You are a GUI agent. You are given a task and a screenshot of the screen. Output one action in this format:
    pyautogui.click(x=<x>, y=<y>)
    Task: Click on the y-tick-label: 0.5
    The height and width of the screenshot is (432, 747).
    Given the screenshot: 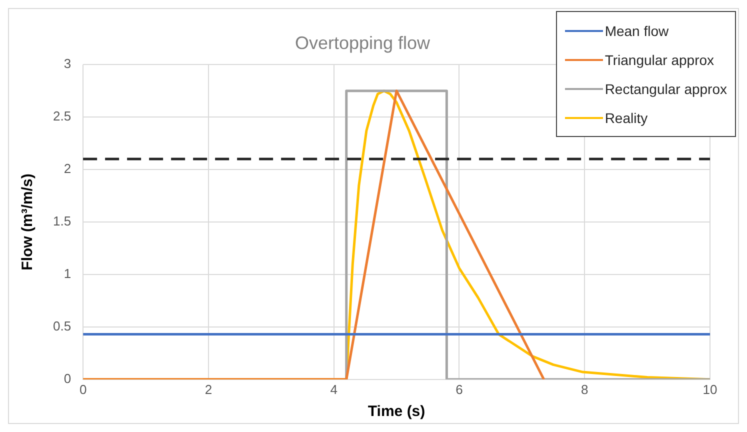 What is the action you would take?
    pyautogui.click(x=62, y=326)
    